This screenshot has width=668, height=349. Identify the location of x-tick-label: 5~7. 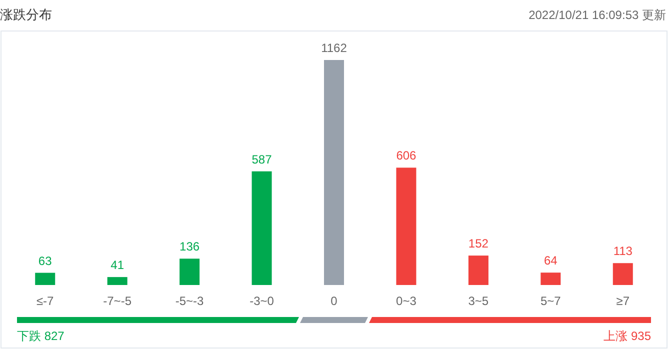
(551, 301).